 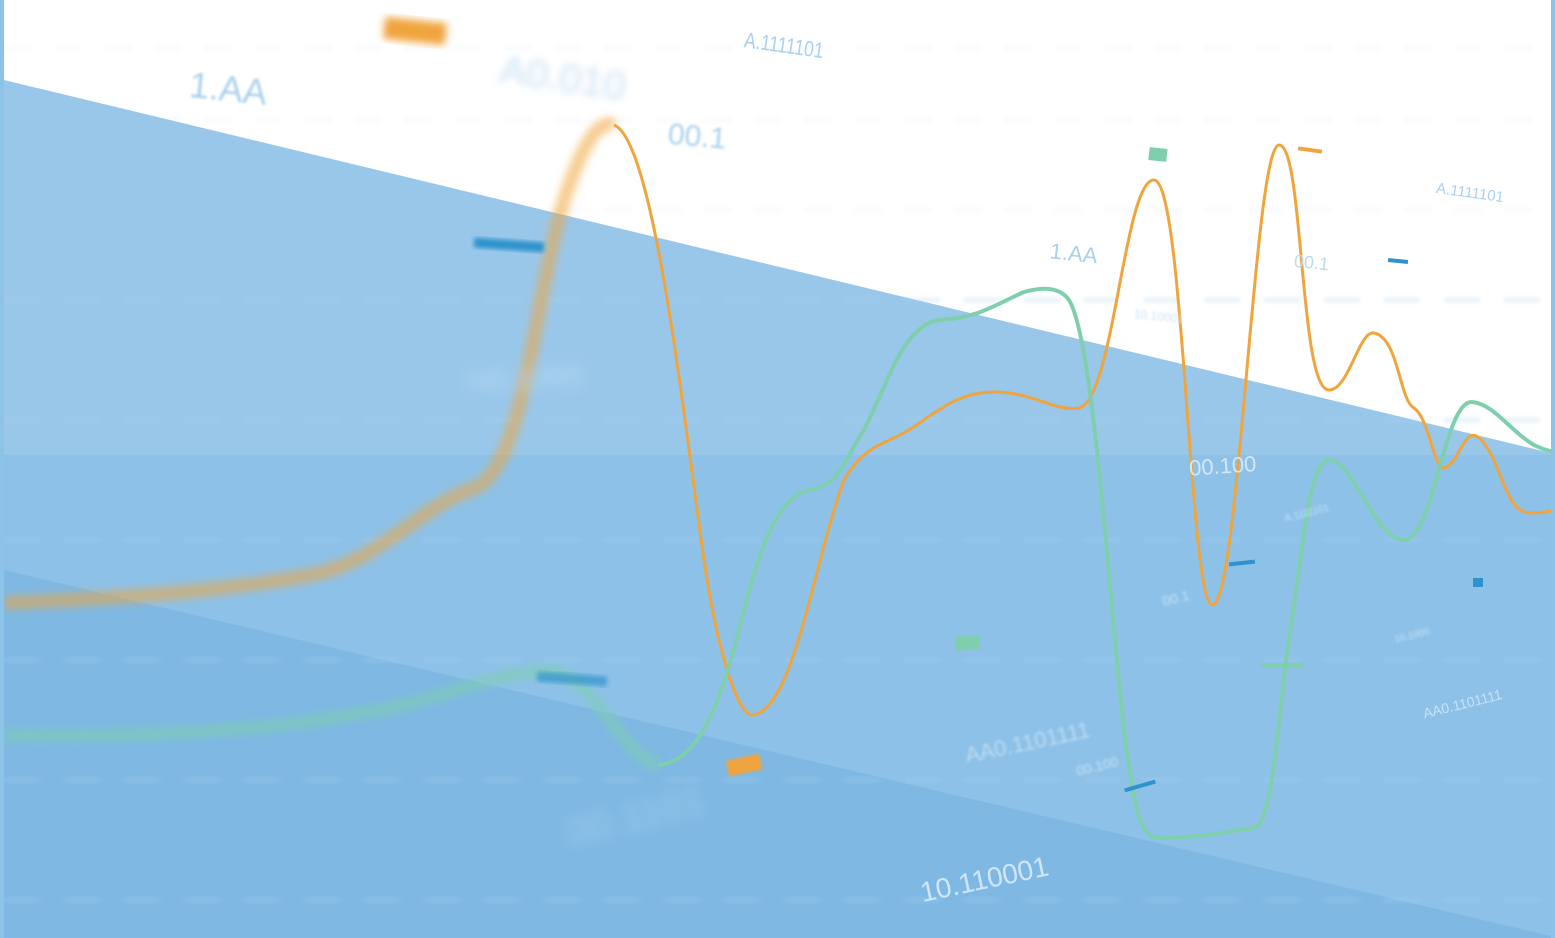 I want to click on marker-blue-top, so click(x=509, y=245).